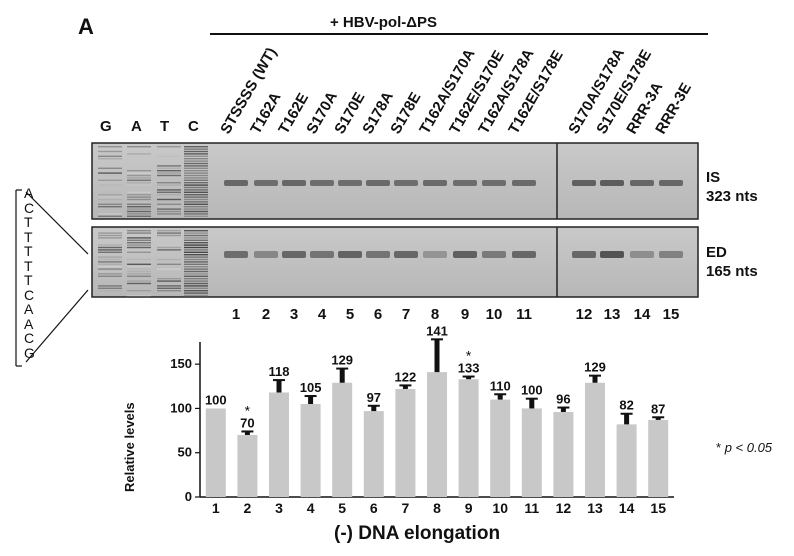 The width and height of the screenshot is (794, 556). Describe the element at coordinates (28, 236) in the screenshot. I see `sequence-letter-4: T` at that location.